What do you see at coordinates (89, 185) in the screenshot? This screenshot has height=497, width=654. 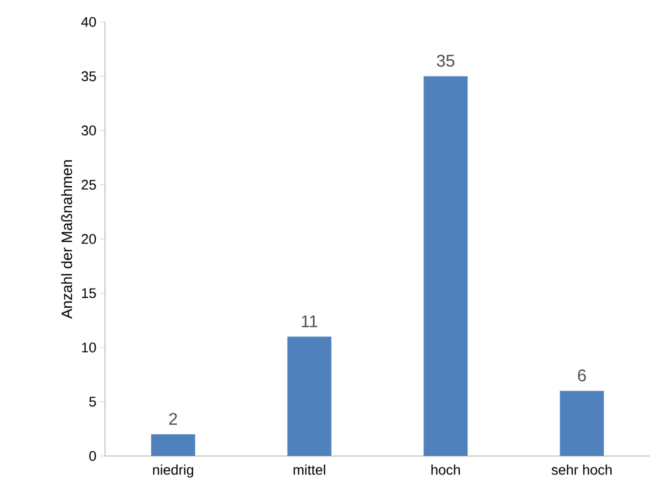 I see `y-tick-label: 25` at bounding box center [89, 185].